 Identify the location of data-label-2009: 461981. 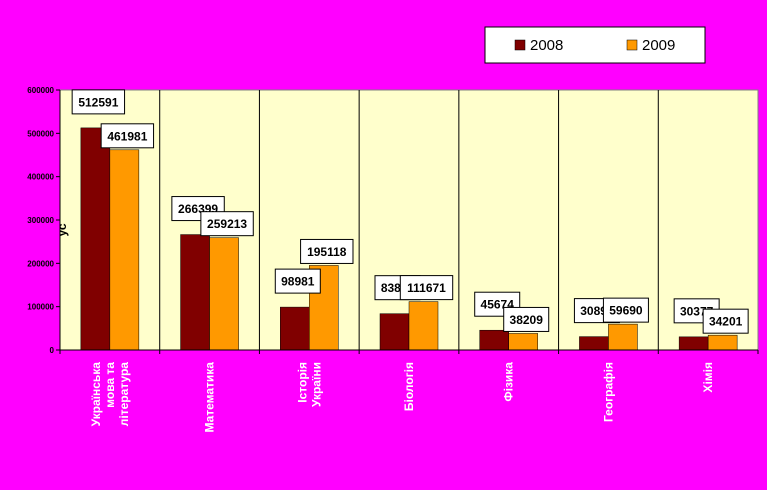
(127, 136).